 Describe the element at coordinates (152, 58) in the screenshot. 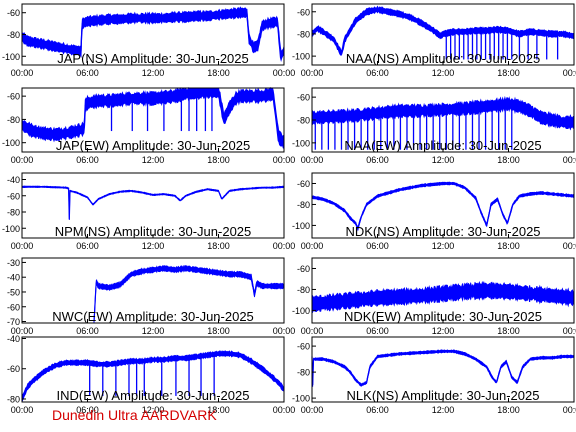

I see `panel-title: JAP(NS) Amplitude: 30-Jun-2025` at that location.